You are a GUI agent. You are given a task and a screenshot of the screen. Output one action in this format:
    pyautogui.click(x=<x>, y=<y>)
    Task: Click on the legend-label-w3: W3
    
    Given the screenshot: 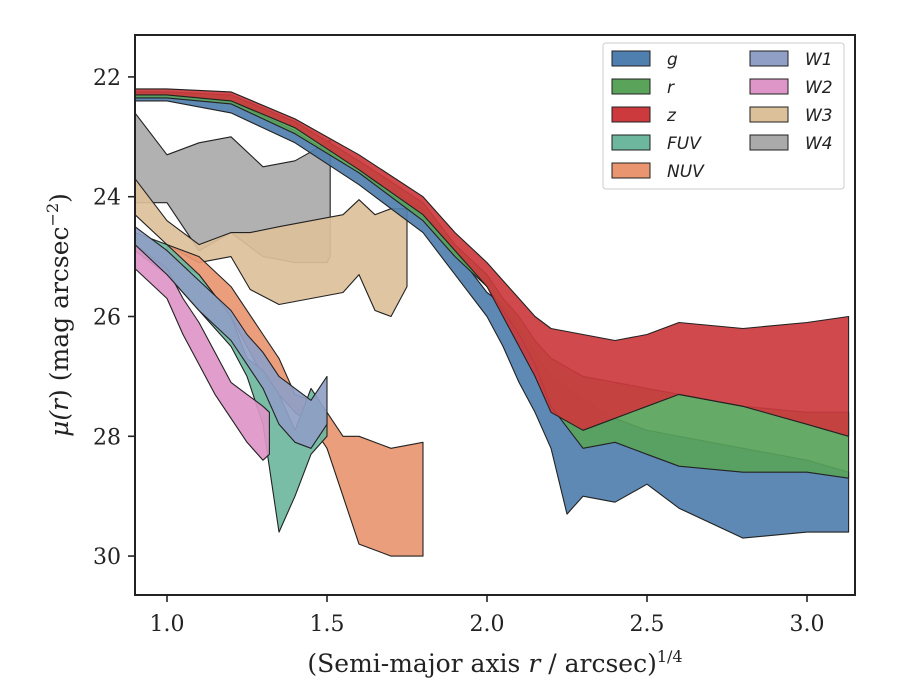 What is the action you would take?
    pyautogui.click(x=819, y=116)
    